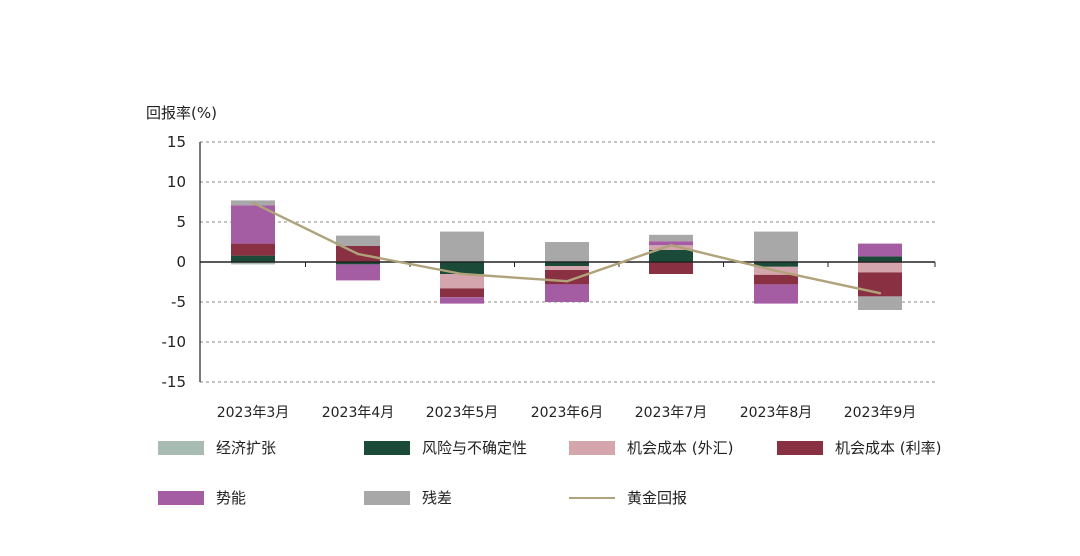 Image resolution: width=1080 pixels, height=556 pixels. I want to click on y-tick-label: 5, so click(181, 222).